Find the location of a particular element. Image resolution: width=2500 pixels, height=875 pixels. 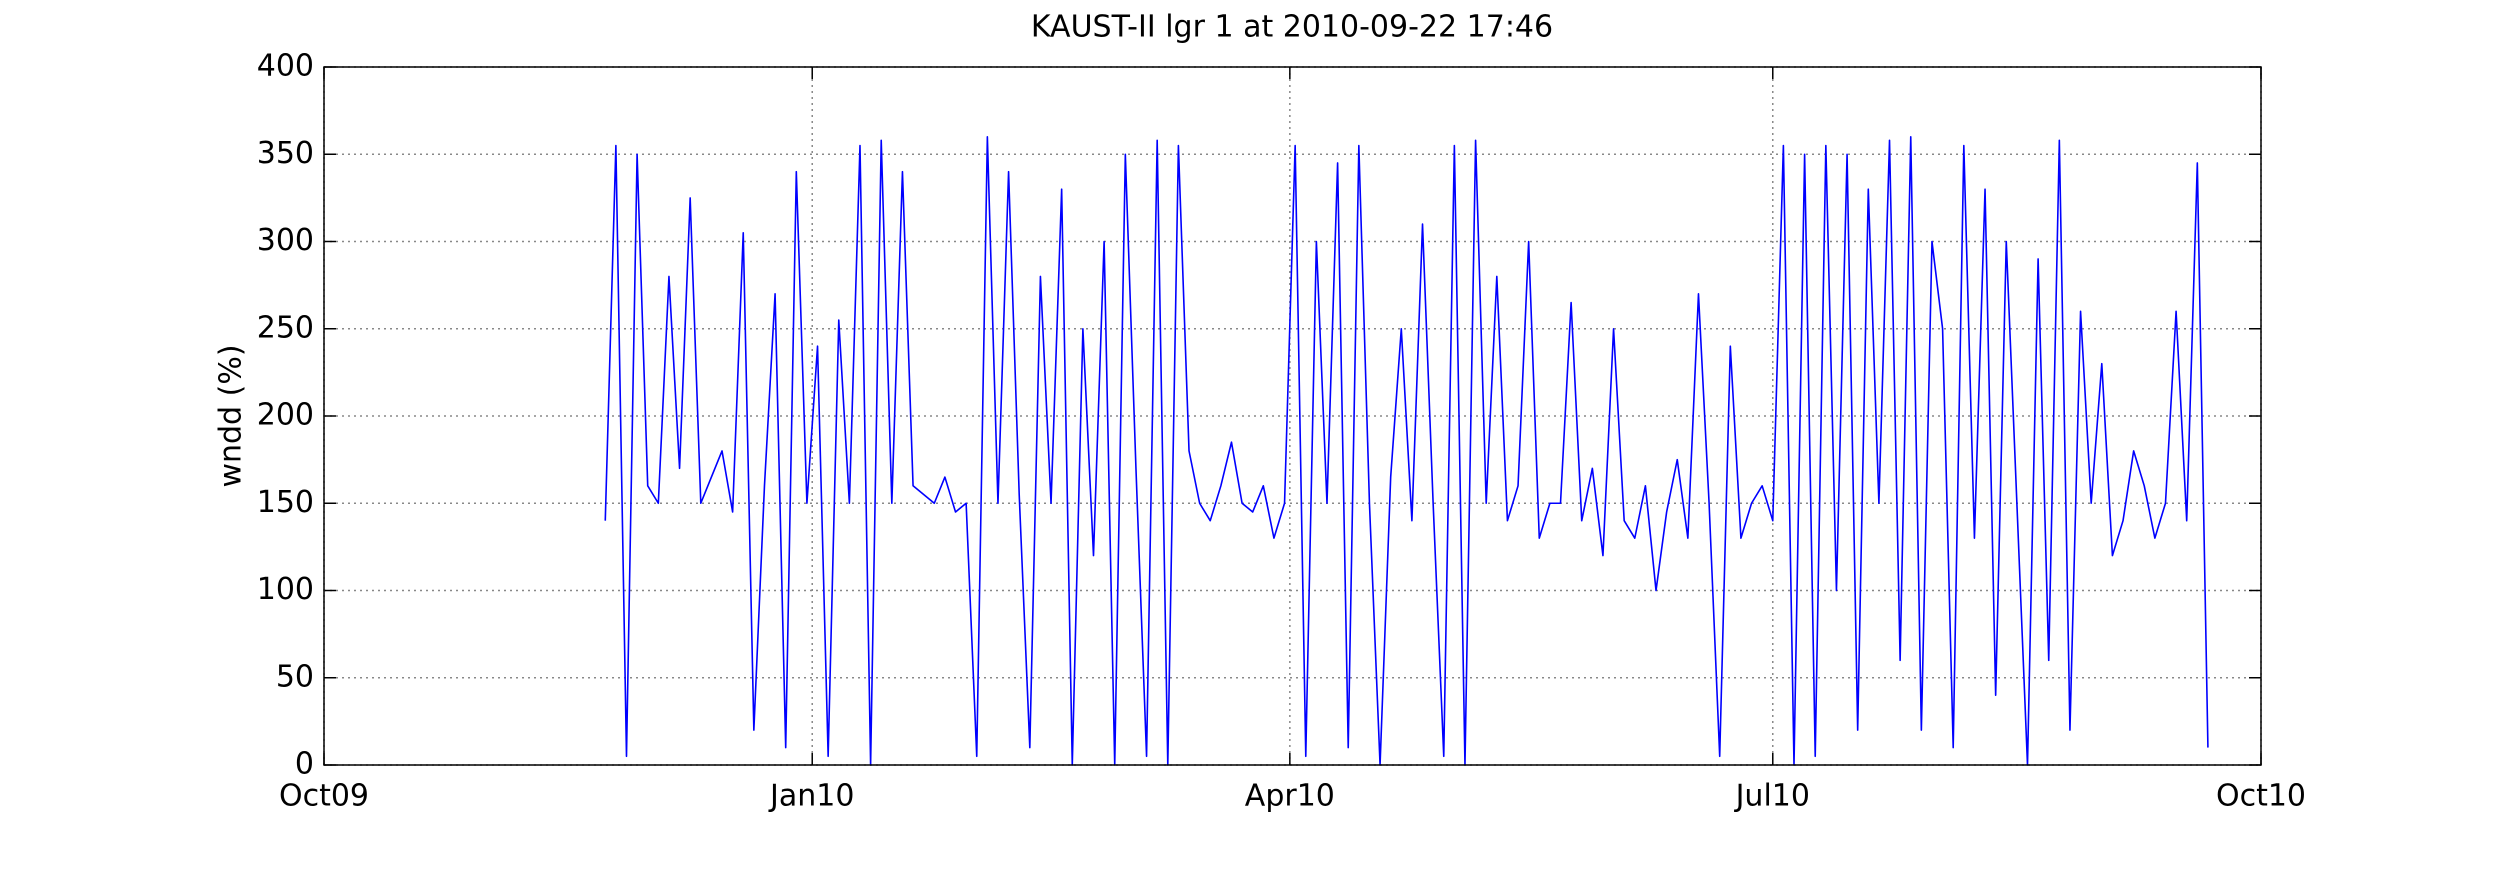

y-tick-label: 400 is located at coordinates (285, 66).